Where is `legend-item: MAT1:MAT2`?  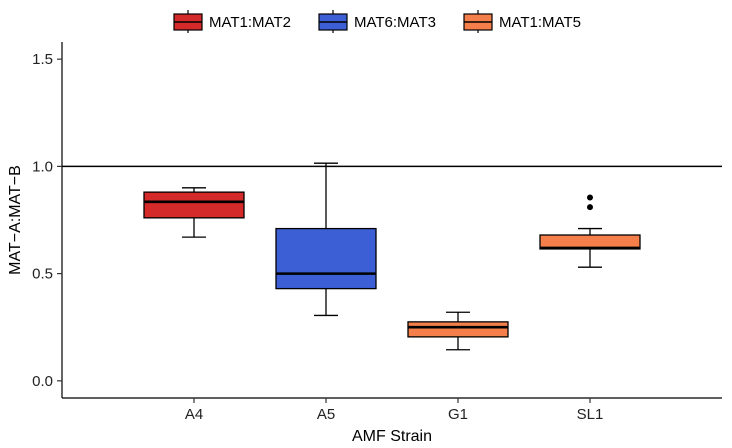 legend-item: MAT1:MAT2 is located at coordinates (232, 21).